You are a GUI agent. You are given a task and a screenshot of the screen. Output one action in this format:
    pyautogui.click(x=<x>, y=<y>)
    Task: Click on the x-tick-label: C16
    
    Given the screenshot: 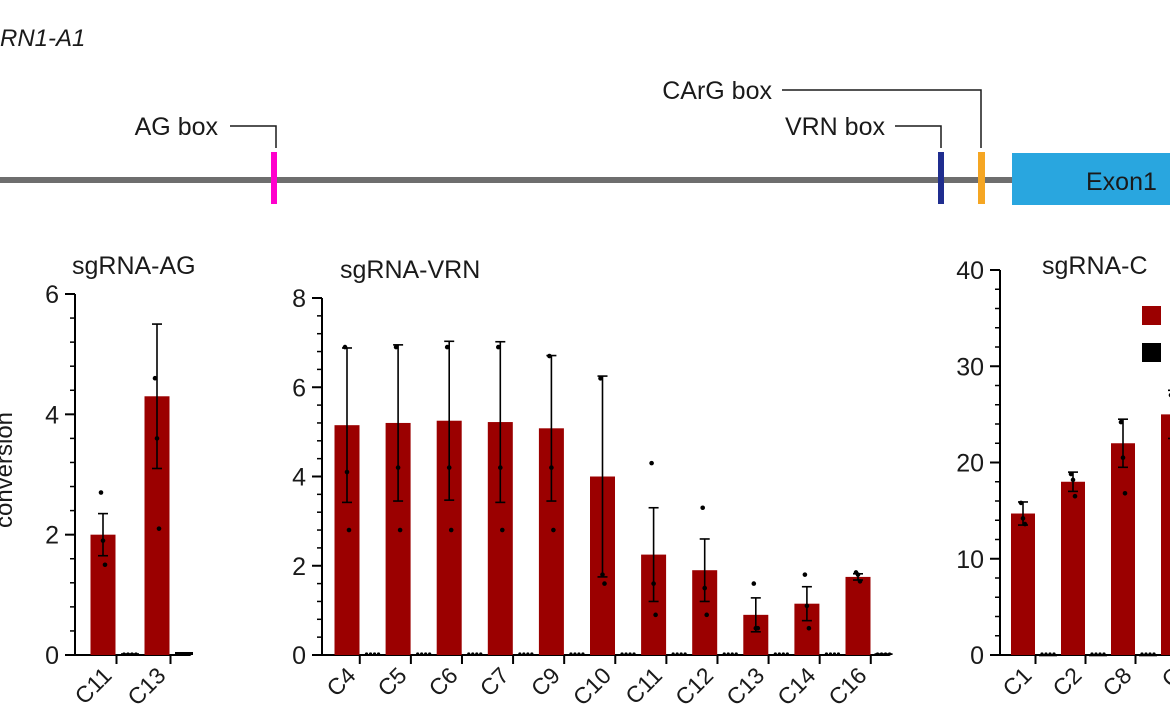 What is the action you would take?
    pyautogui.click(x=847, y=686)
    